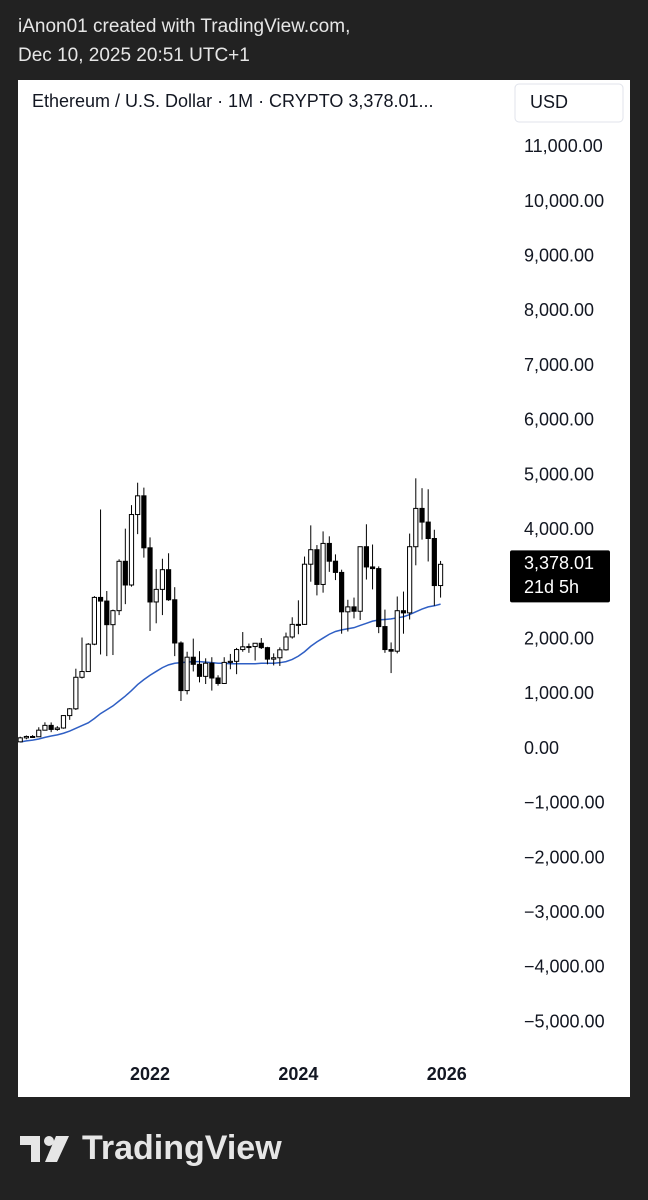 This screenshot has height=1200, width=648. I want to click on y-tick-label: −4,000.00, so click(564, 967).